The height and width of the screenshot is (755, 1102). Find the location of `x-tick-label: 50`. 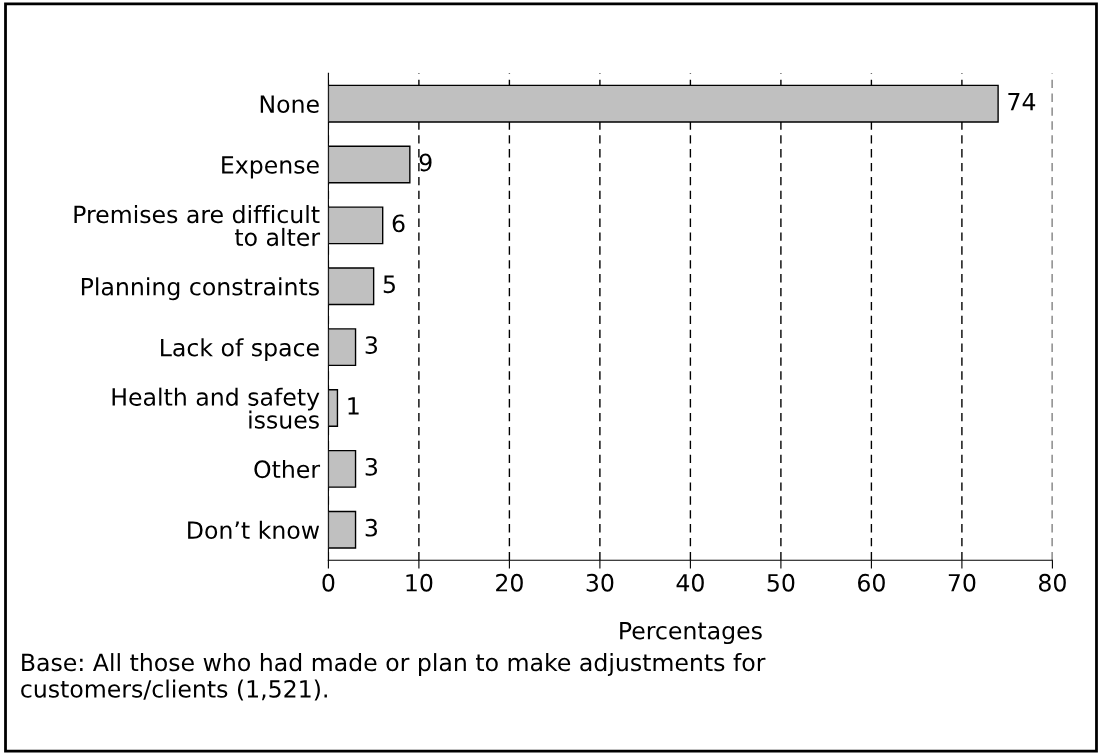

x-tick-label: 50 is located at coordinates (781, 582).